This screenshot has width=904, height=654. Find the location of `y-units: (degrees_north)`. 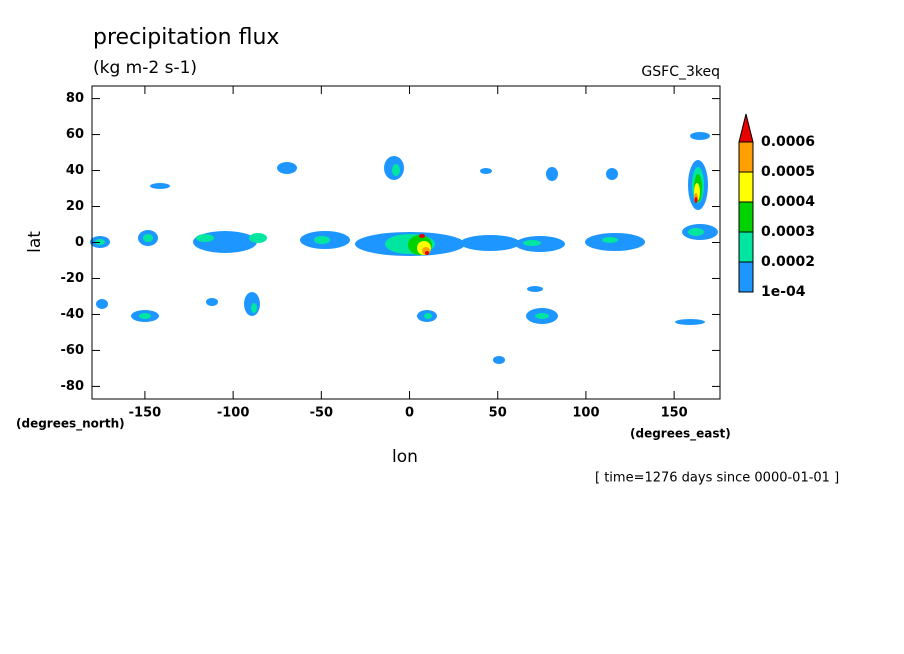

y-units: (degrees_north) is located at coordinates (70, 424).